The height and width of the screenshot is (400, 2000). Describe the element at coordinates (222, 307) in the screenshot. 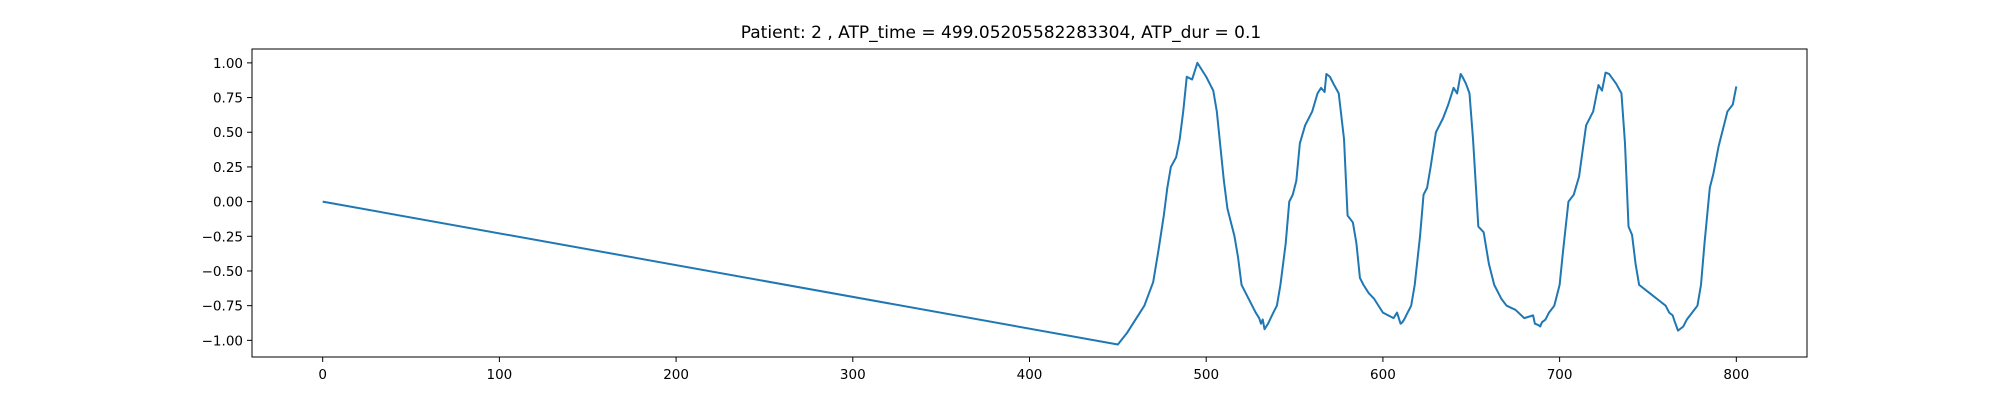

I see `y-tick-label: −0.75` at that location.